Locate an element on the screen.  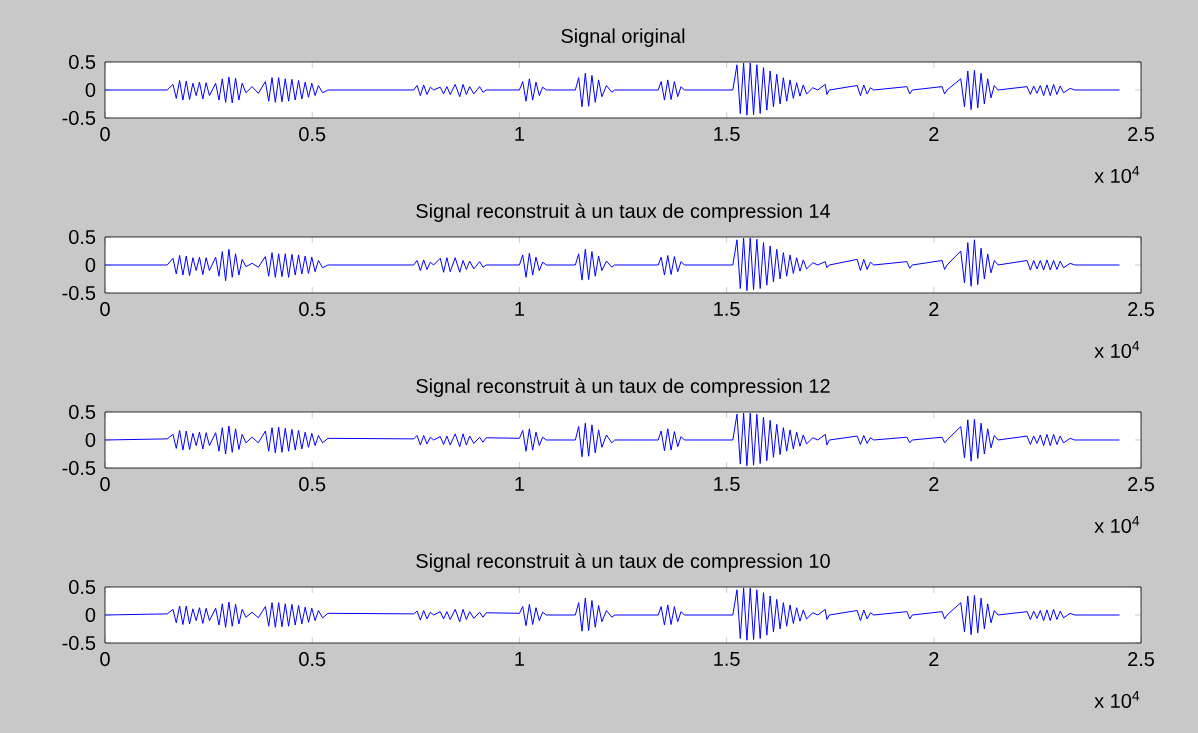
chart-title: Signal reconstruit à un taux de compression 10 is located at coordinates (623, 562).